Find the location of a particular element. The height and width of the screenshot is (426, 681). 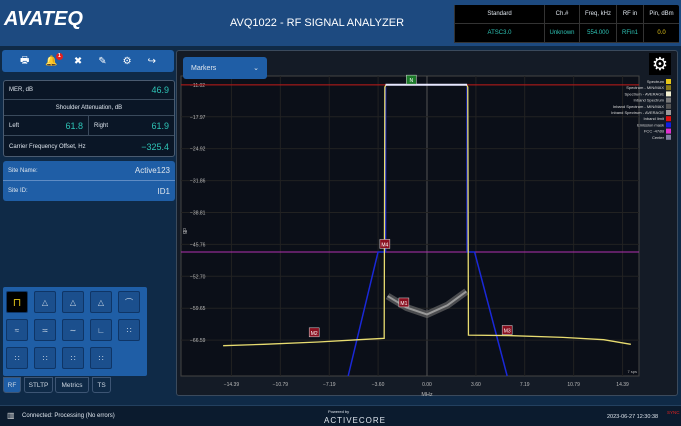

info-channel: Unknown is located at coordinates (561, 33).